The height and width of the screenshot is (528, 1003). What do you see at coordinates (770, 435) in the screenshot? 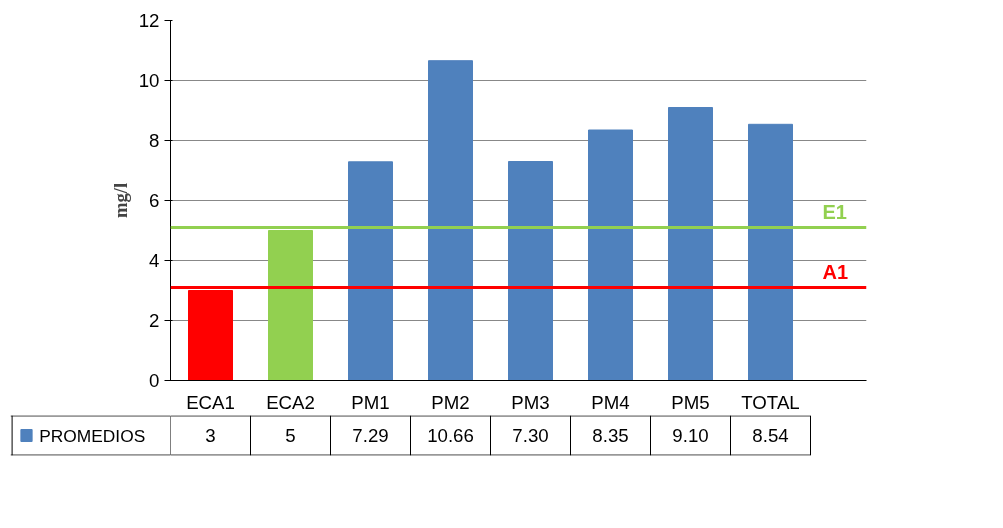
I see `data-label: 8.54` at bounding box center [770, 435].